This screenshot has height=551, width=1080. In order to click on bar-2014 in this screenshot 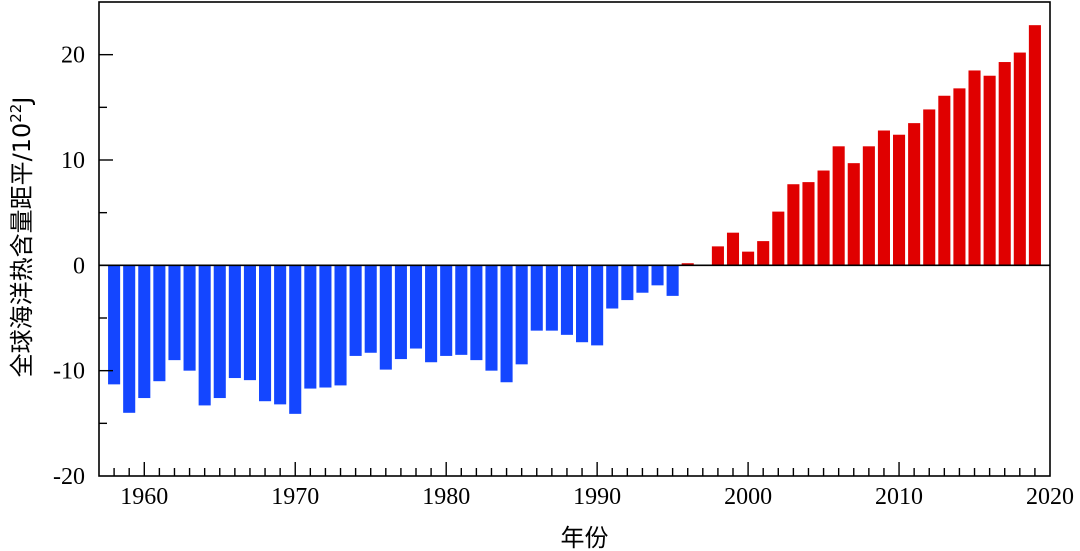, I will do `click(959, 177)`.